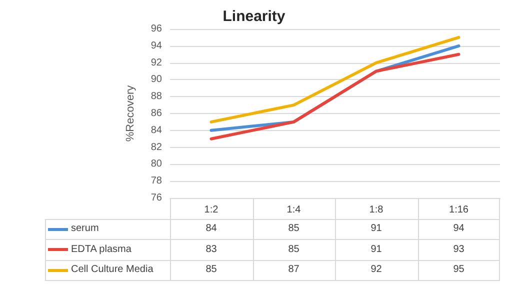 Image resolution: width=508 pixels, height=289 pixels. What do you see at coordinates (85, 229) in the screenshot?
I see `legend-label: serum` at bounding box center [85, 229].